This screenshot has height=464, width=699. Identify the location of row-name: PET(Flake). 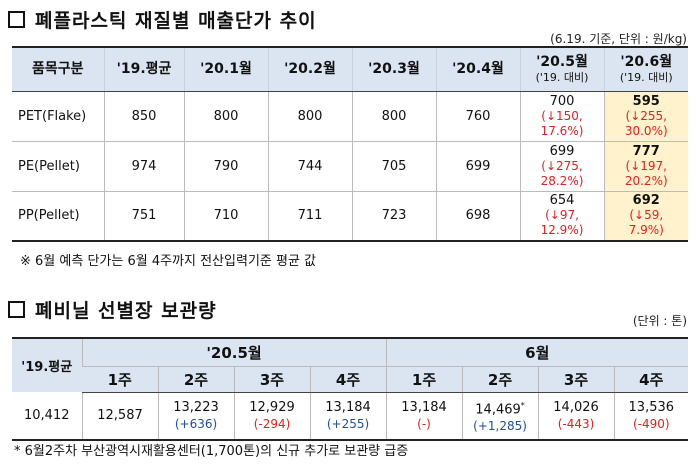
(58, 116).